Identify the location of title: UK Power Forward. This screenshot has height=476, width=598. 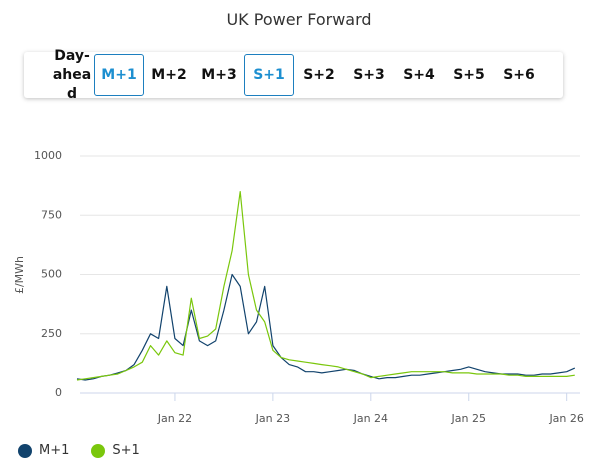
(299, 19).